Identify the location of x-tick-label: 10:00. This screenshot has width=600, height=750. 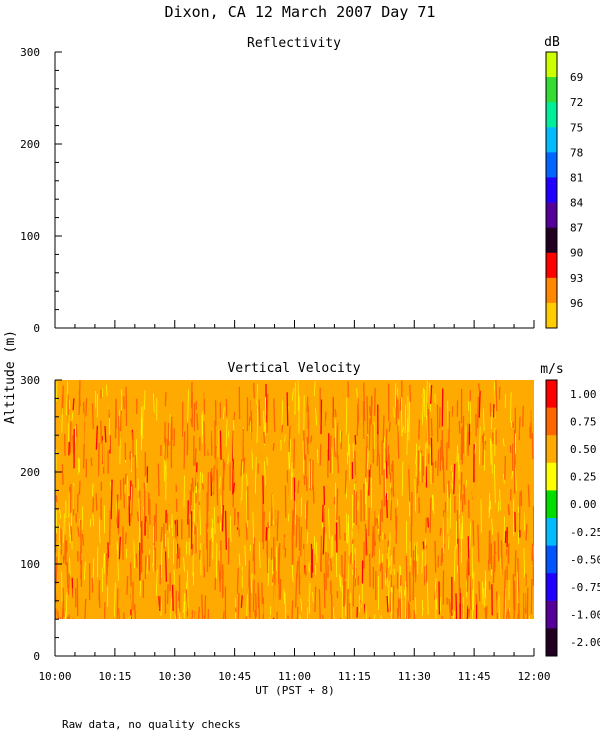
(54, 676).